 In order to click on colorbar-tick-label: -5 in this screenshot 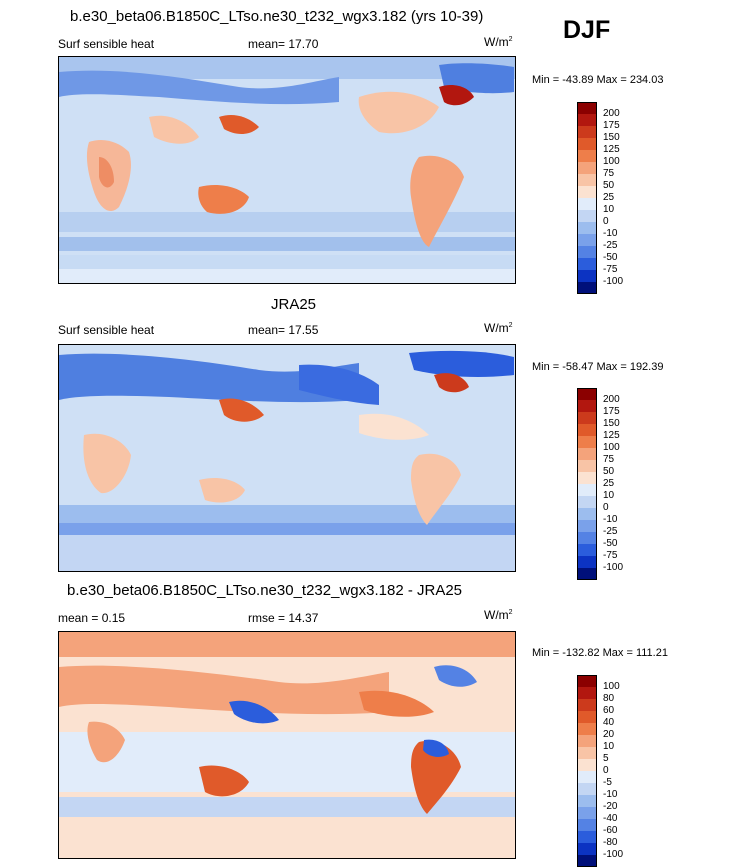, I will do `click(607, 782)`.